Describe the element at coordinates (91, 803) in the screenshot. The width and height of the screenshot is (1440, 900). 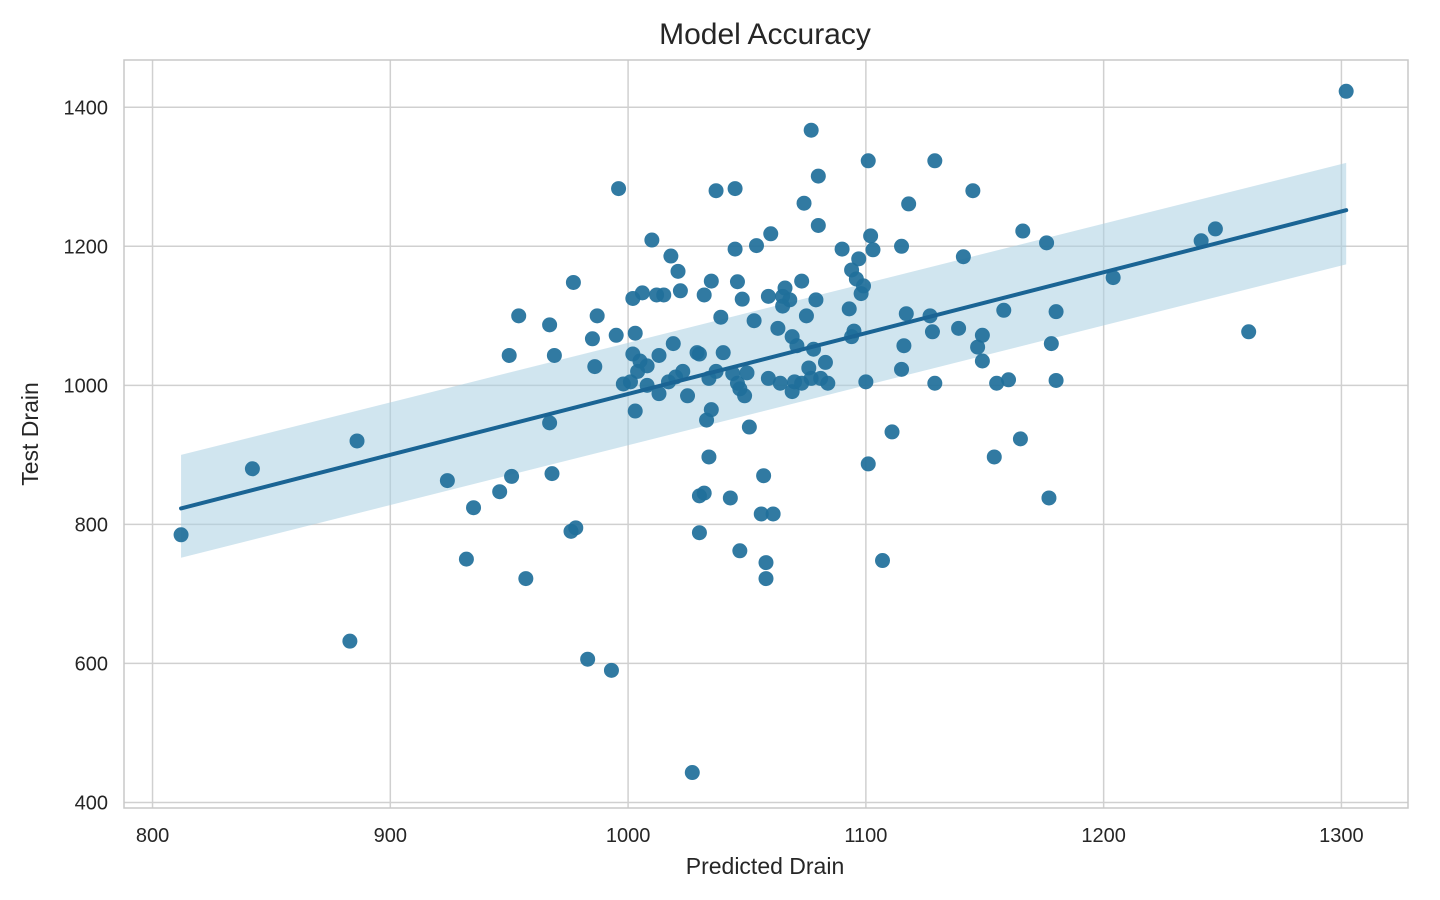
I see `y-tick-label: 400` at that location.